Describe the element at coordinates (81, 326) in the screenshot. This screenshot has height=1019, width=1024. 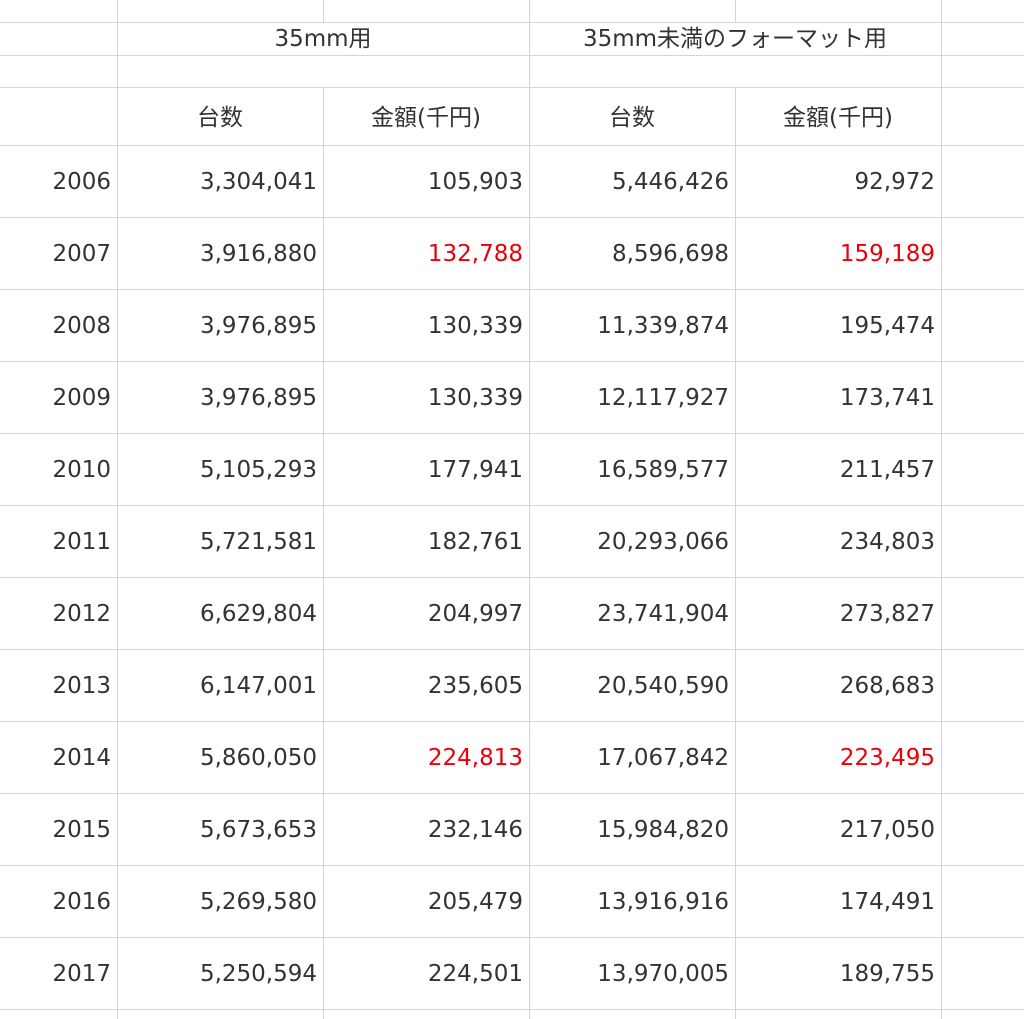
I see `cell-year: 2008` at that location.